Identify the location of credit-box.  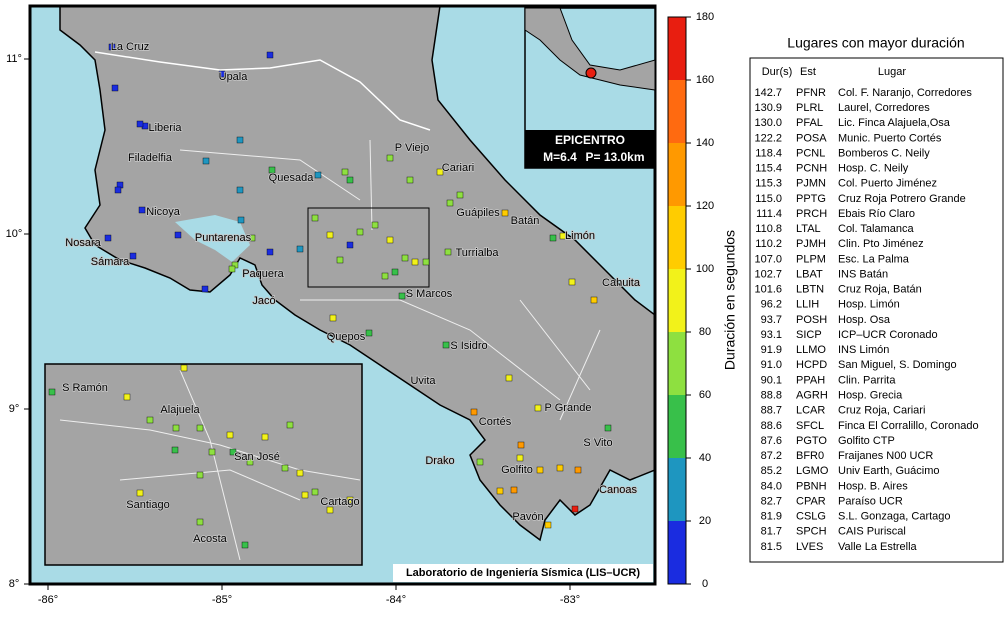
(523, 573).